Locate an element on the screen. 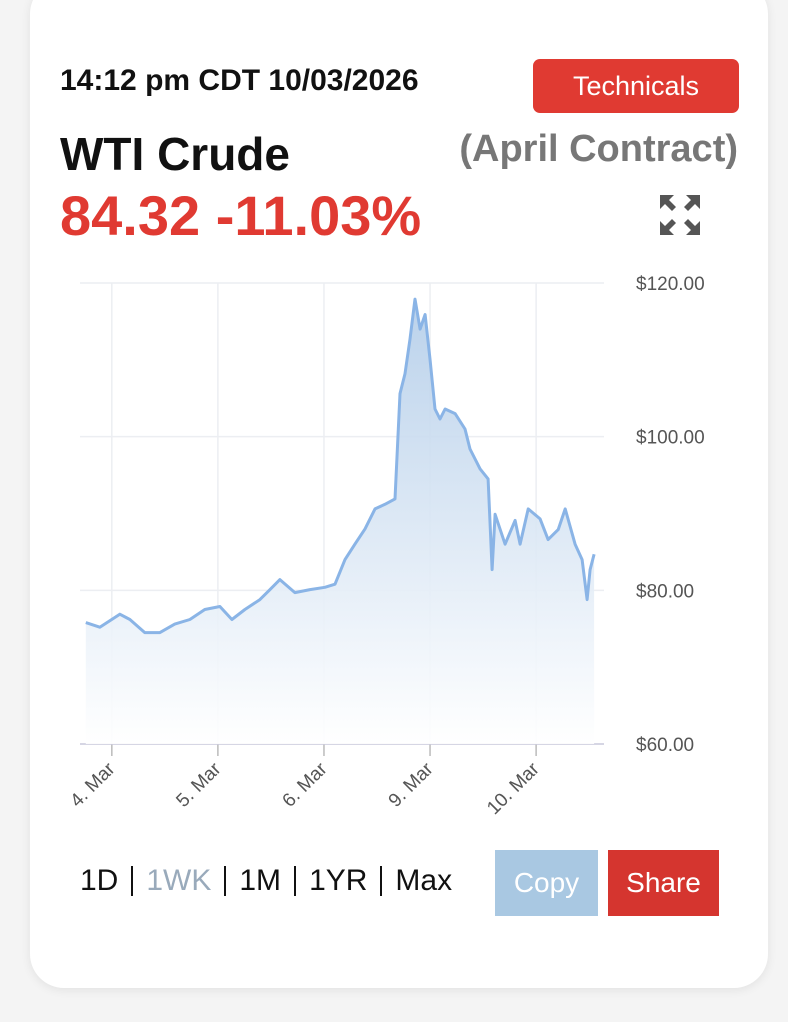 Image resolution: width=788 pixels, height=1022 pixels. contract-label: (April Contract) is located at coordinates (598, 149).